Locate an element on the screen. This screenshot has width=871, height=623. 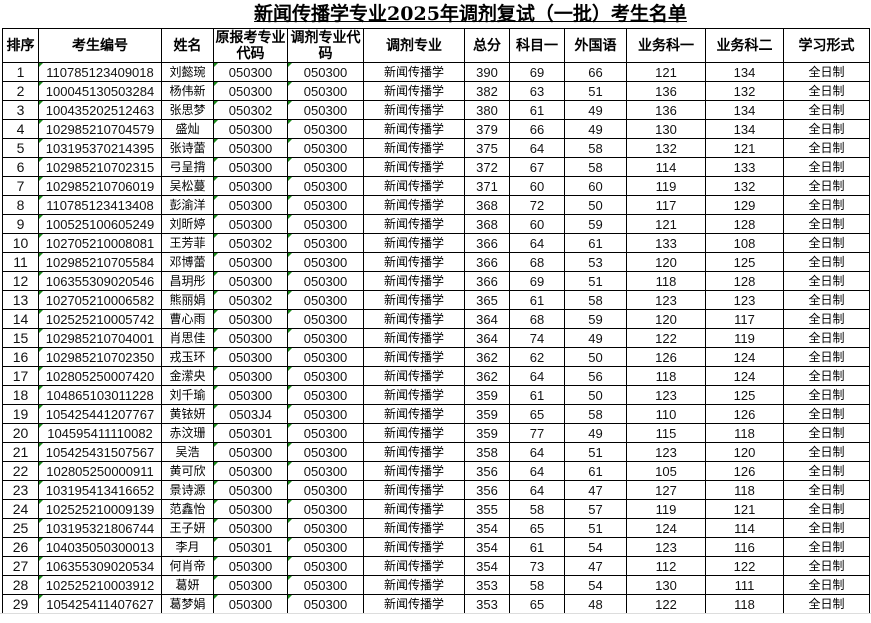
name-cell: 刘昕婷 is located at coordinates (187, 224).